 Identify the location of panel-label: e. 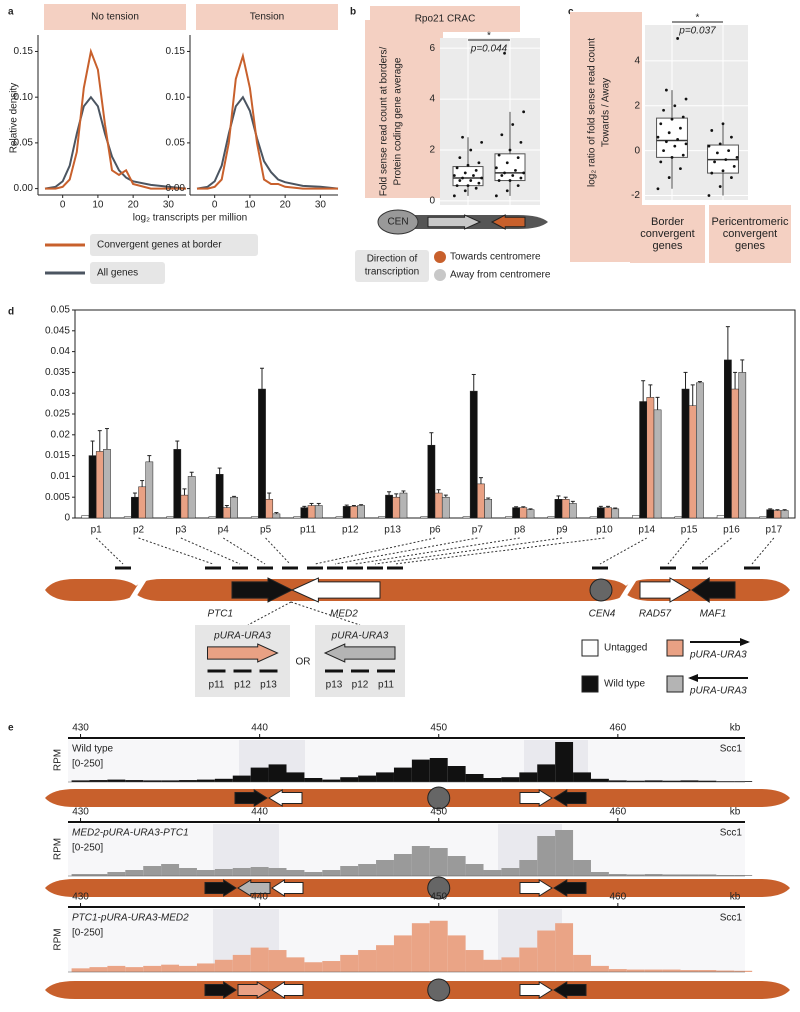
(11, 728).